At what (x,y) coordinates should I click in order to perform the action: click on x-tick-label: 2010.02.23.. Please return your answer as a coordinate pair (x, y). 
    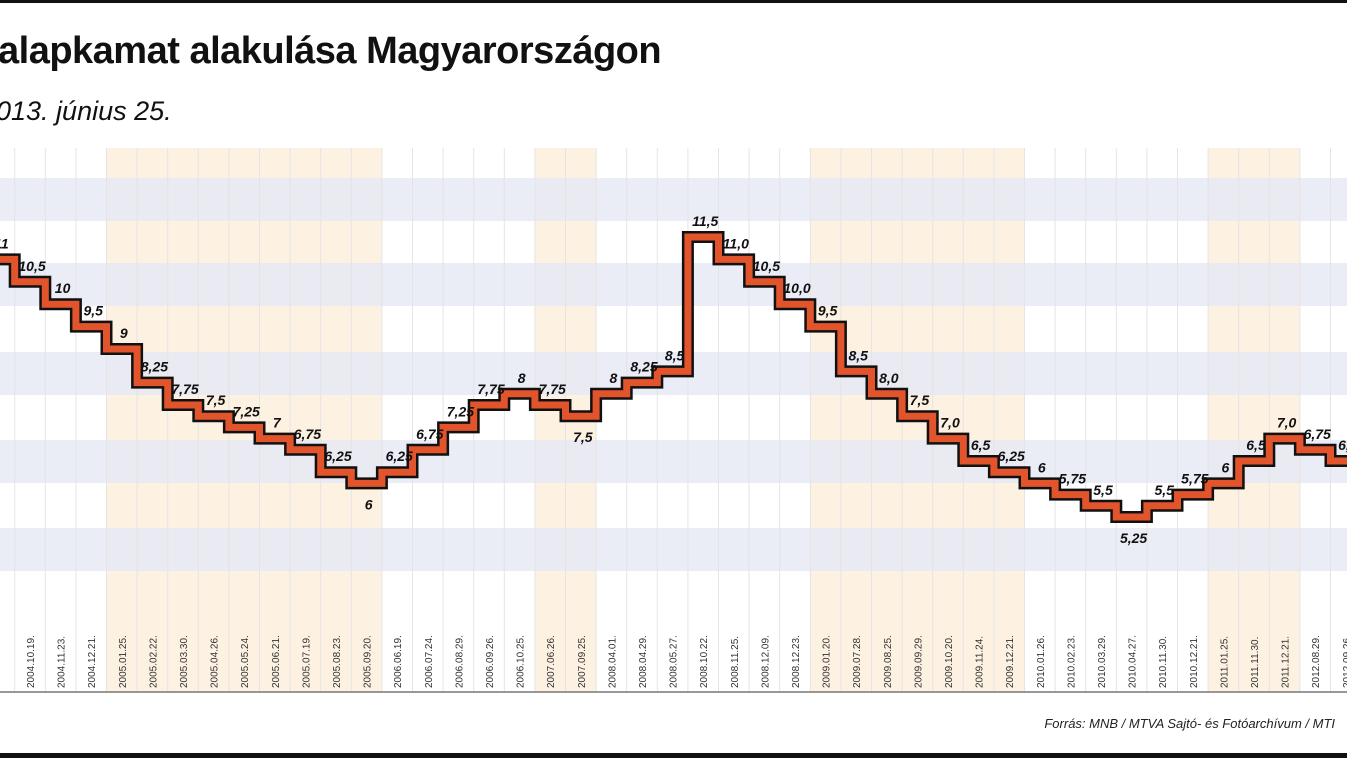
    Looking at the image, I should click on (1071, 661).